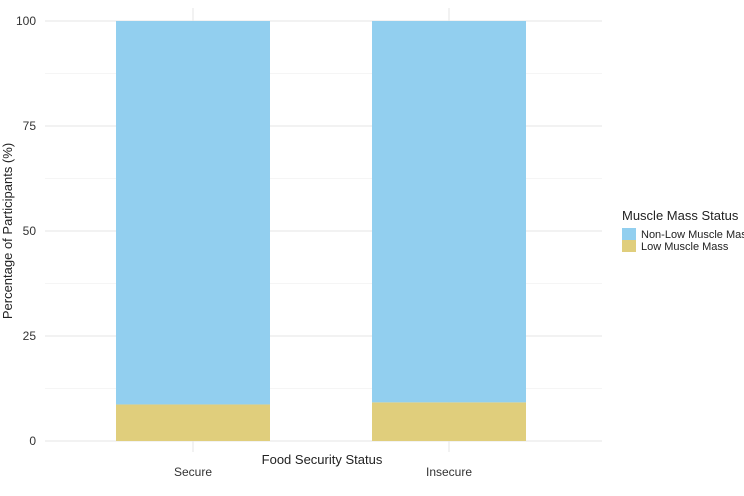 Image resolution: width=744 pixels, height=496 pixels. Describe the element at coordinates (449, 421) in the screenshot. I see `bar-insecure-low-muscle-mass` at that location.